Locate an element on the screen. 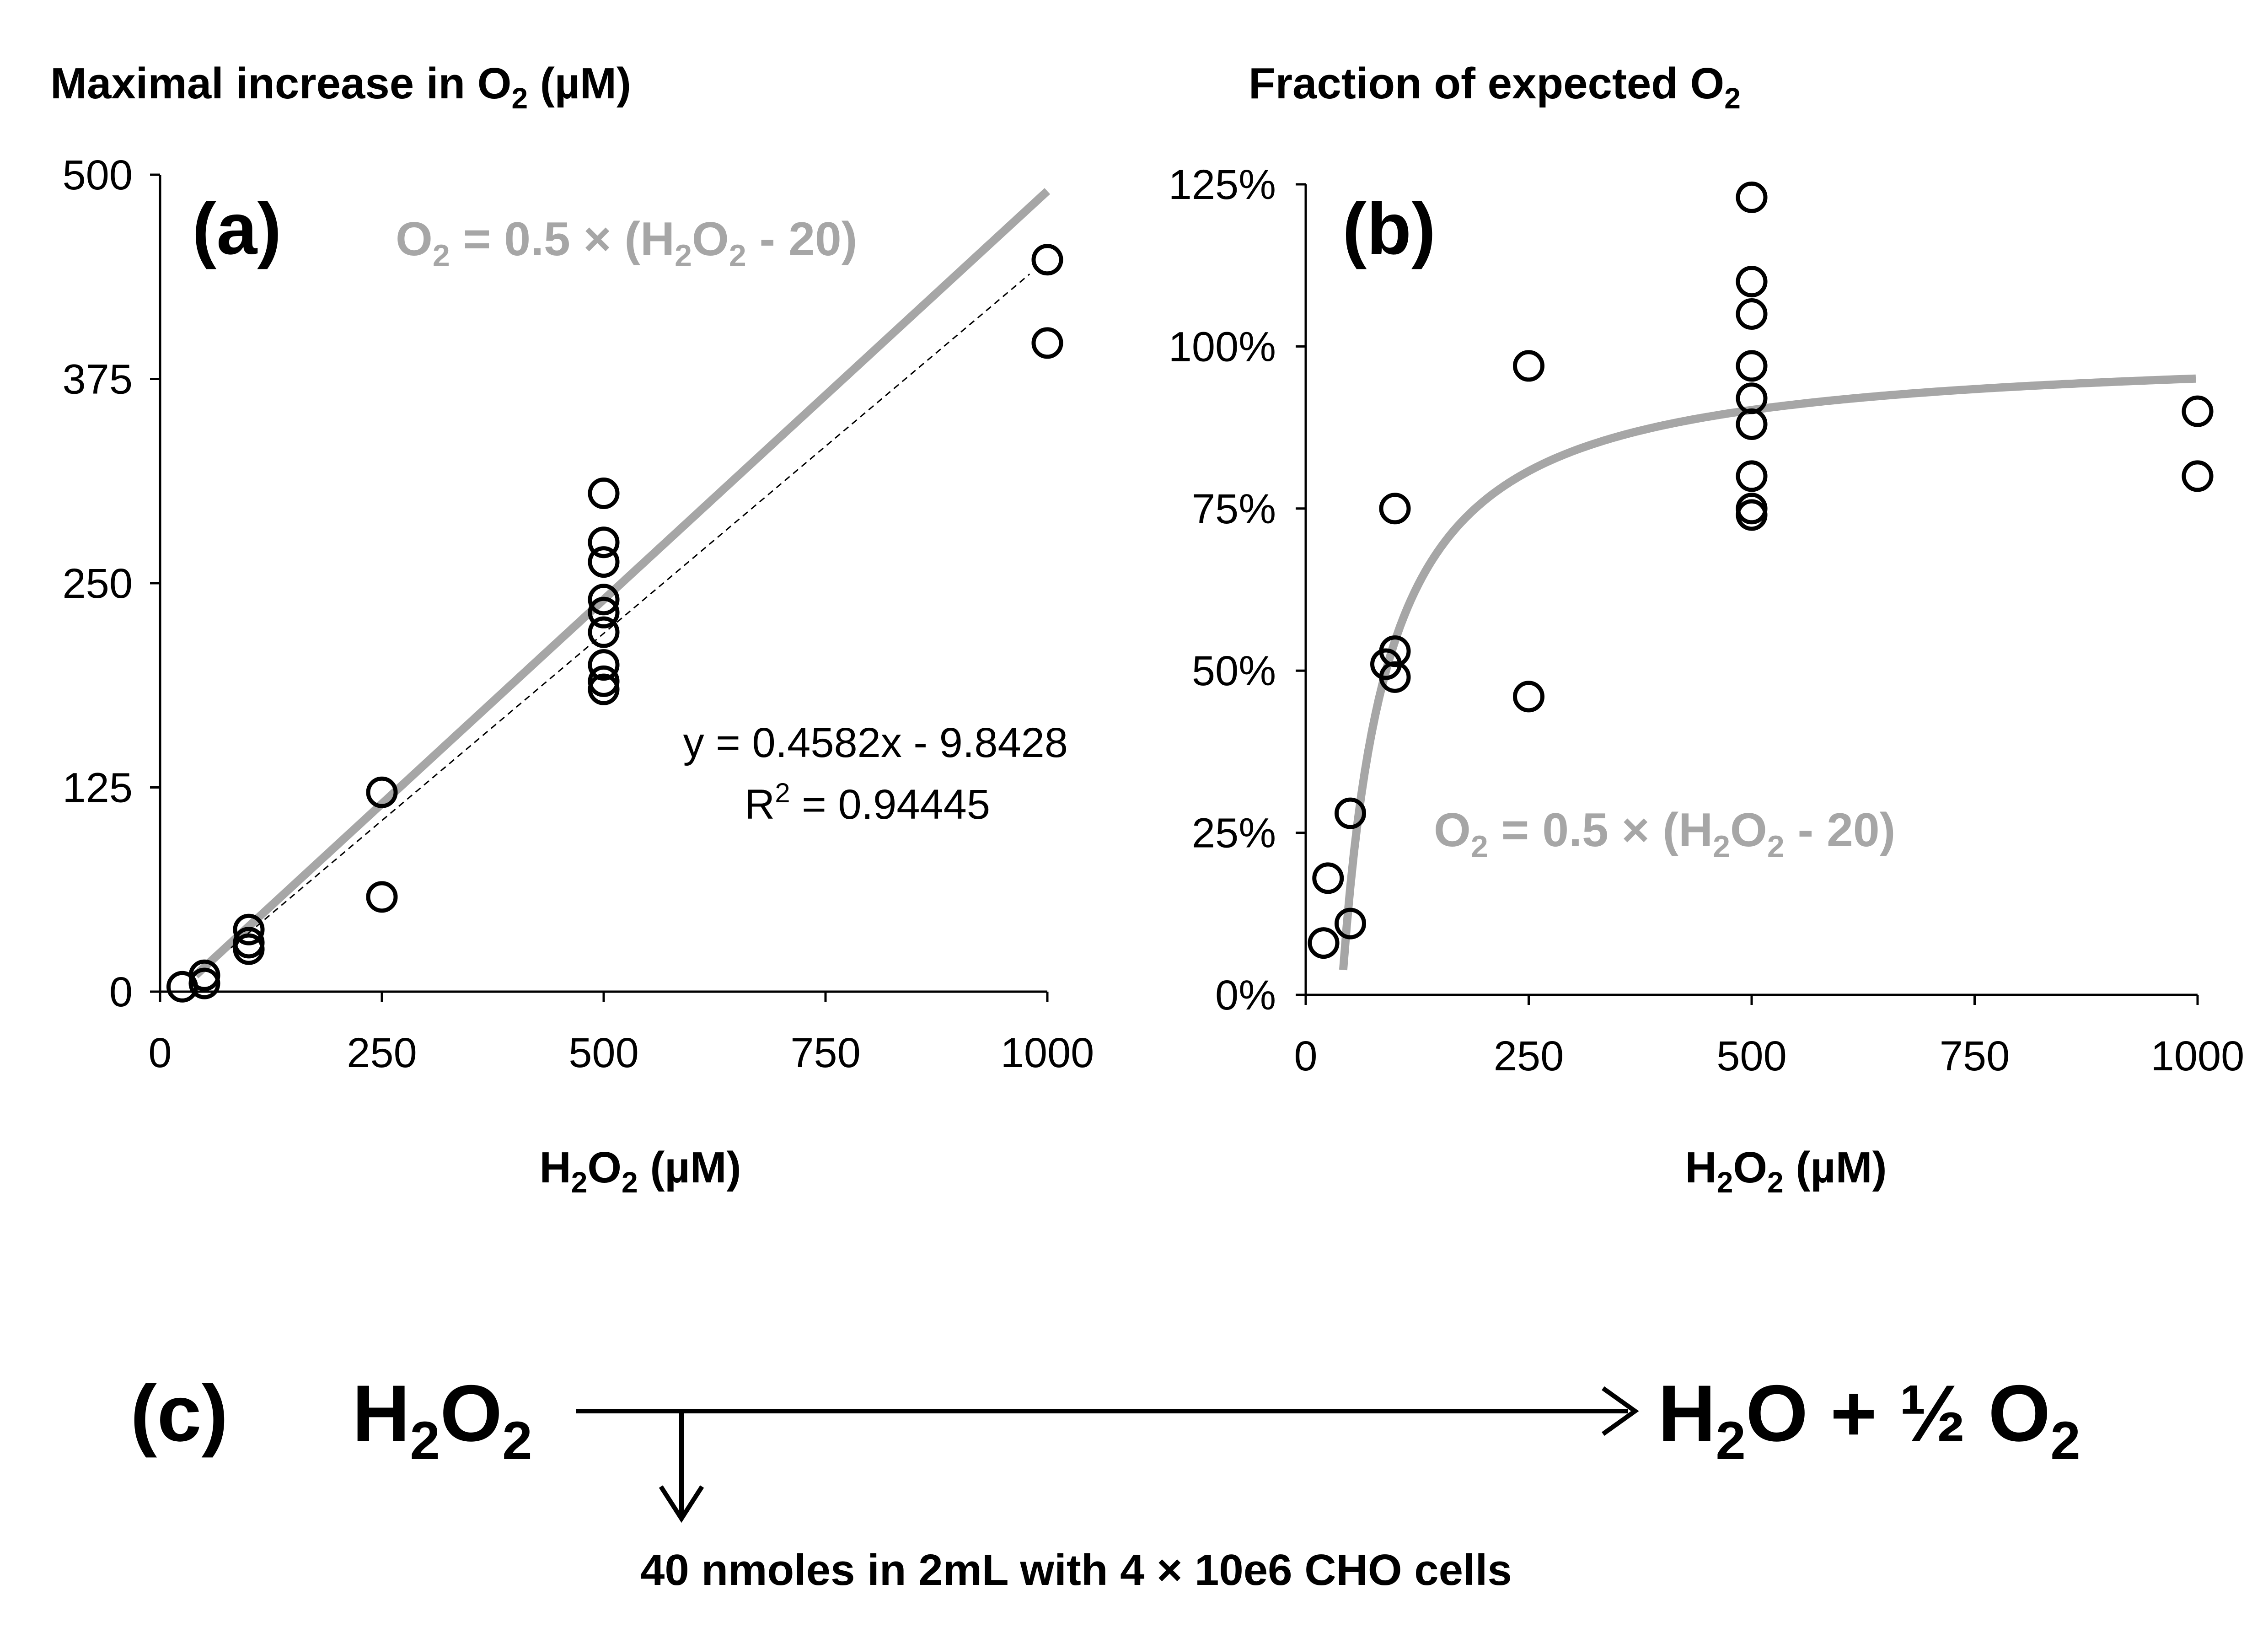  panel-b-y-tick-label: 125% is located at coordinates (1222, 184).